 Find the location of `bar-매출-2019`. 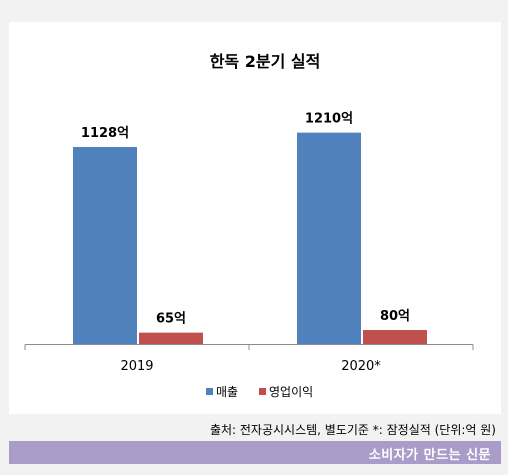

bar-매출-2019 is located at coordinates (105, 245).